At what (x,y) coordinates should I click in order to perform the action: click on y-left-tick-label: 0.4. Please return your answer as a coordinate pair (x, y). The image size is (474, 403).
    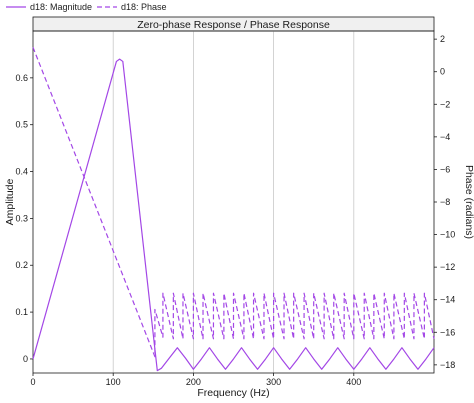
    Looking at the image, I should click on (21, 172).